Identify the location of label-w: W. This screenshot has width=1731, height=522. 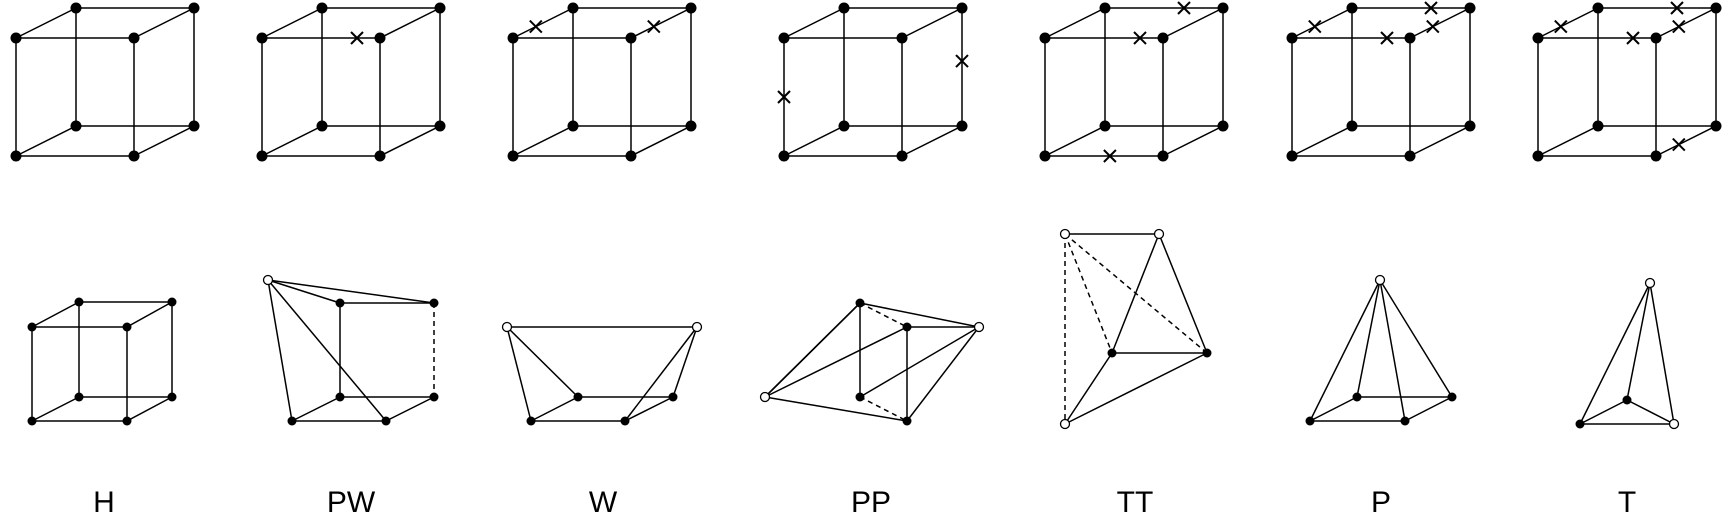
(603, 501).